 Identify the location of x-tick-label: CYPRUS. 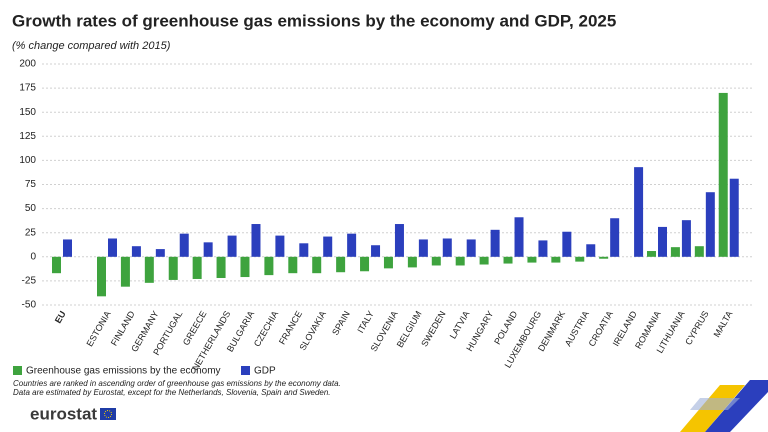
(696, 327).